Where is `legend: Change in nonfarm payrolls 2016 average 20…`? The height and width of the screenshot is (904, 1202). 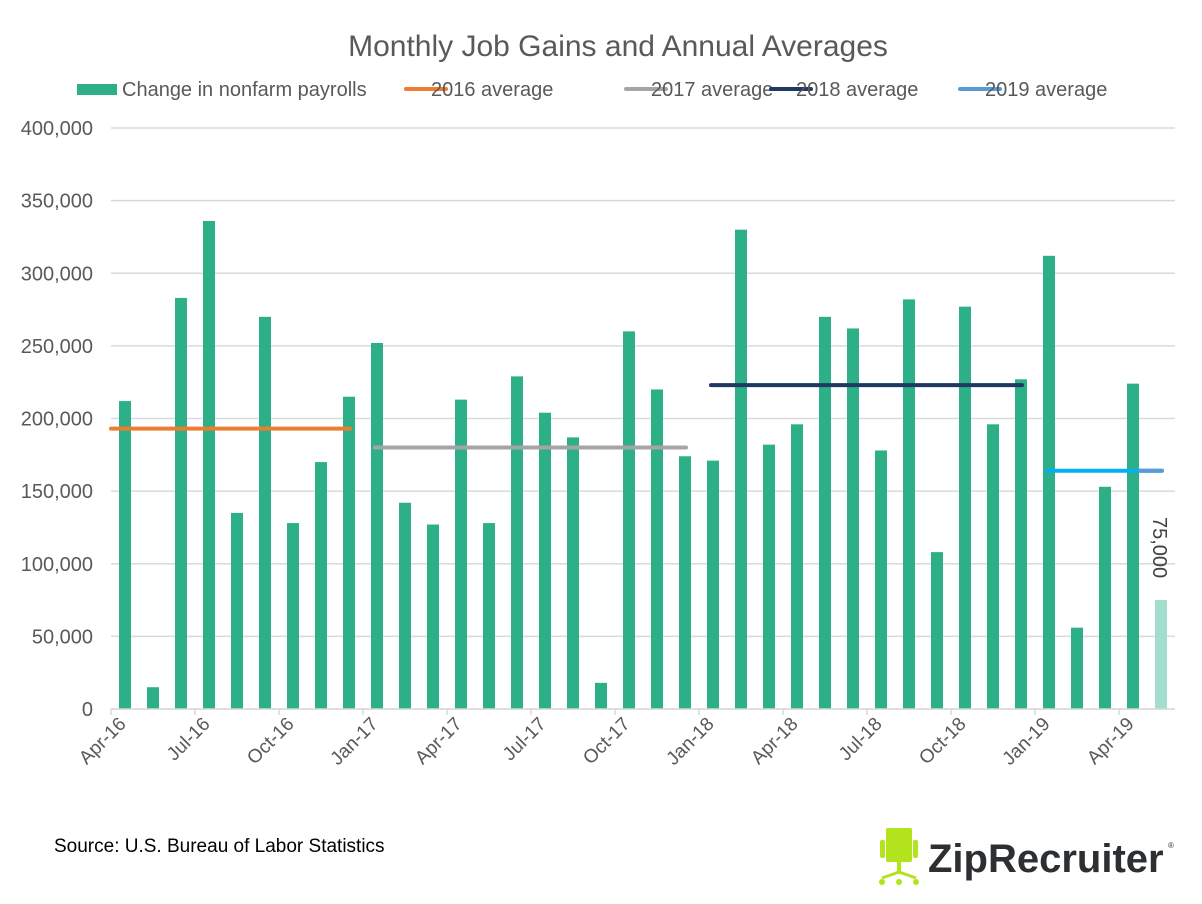
legend: Change in nonfarm payrolls 2016 average 20… is located at coordinates (592, 90).